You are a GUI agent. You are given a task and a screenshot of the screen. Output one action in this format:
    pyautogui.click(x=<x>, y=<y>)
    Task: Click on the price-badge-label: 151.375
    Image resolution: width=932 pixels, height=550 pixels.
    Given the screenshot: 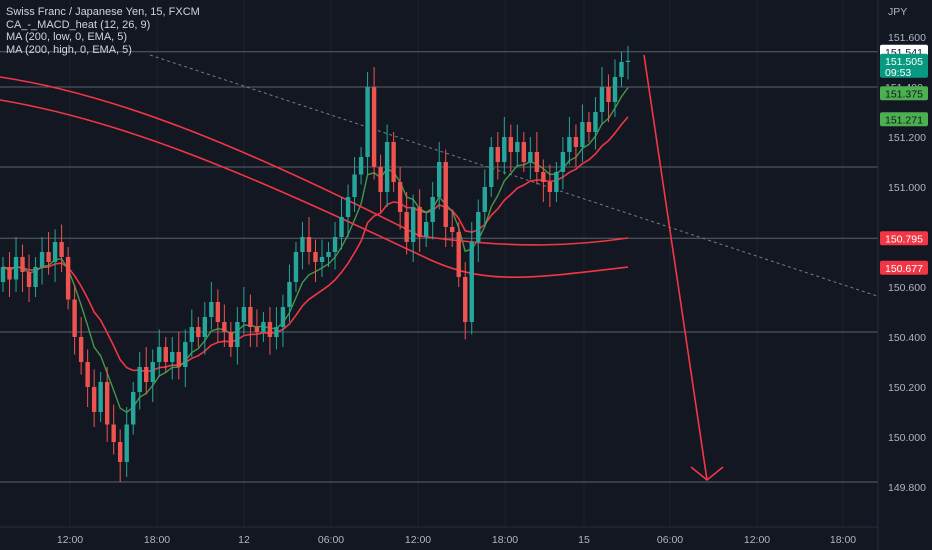 What is the action you would take?
    pyautogui.click(x=904, y=94)
    